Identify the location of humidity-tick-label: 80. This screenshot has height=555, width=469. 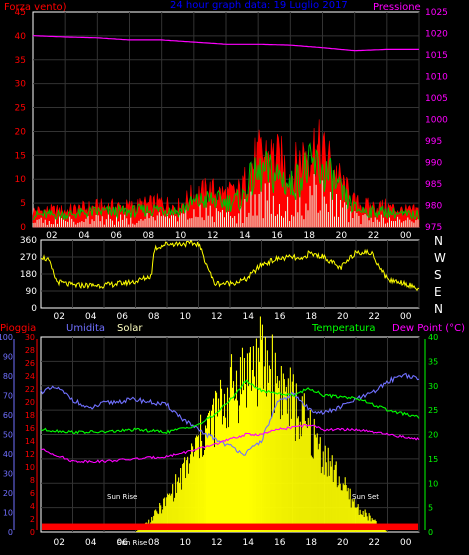
(8, 376).